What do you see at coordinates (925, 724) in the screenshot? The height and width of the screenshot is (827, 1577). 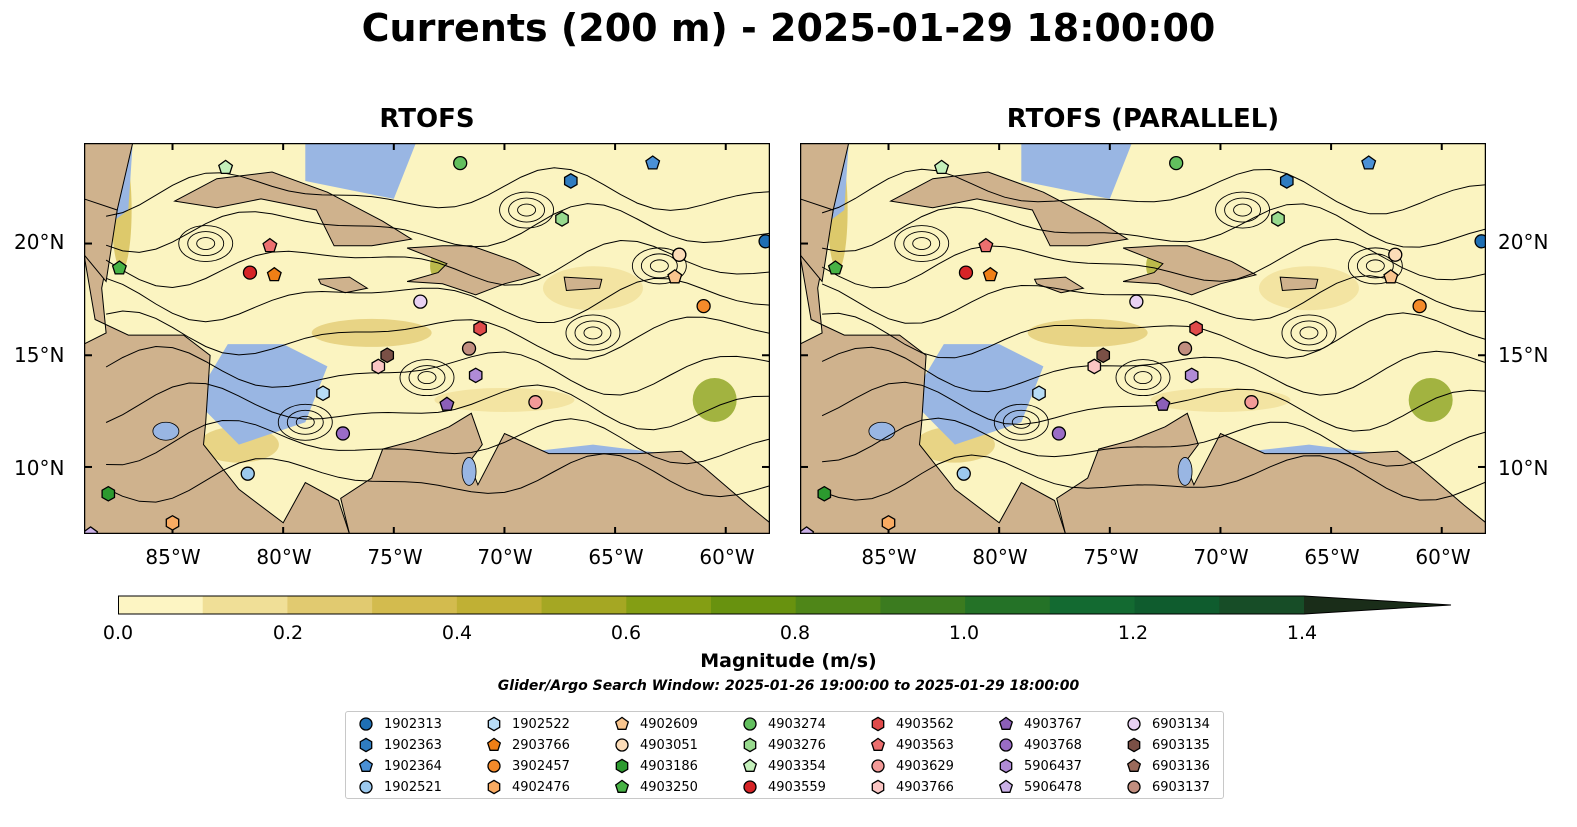 I see `legend-label: 4903562` at bounding box center [925, 724].